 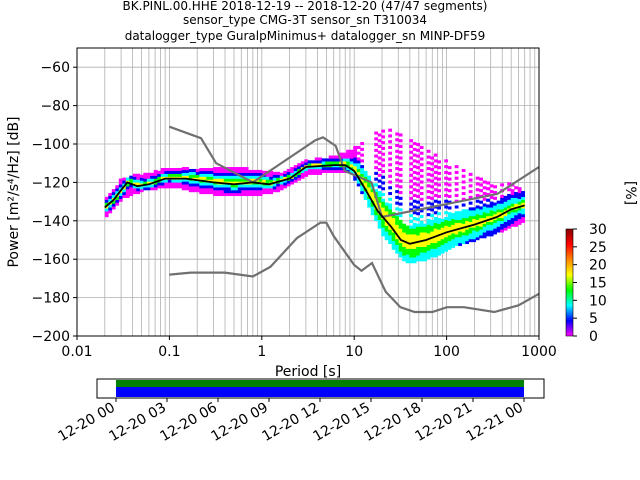 What do you see at coordinates (261, 352) in the screenshot?
I see `x-tick-label: 1` at bounding box center [261, 352].